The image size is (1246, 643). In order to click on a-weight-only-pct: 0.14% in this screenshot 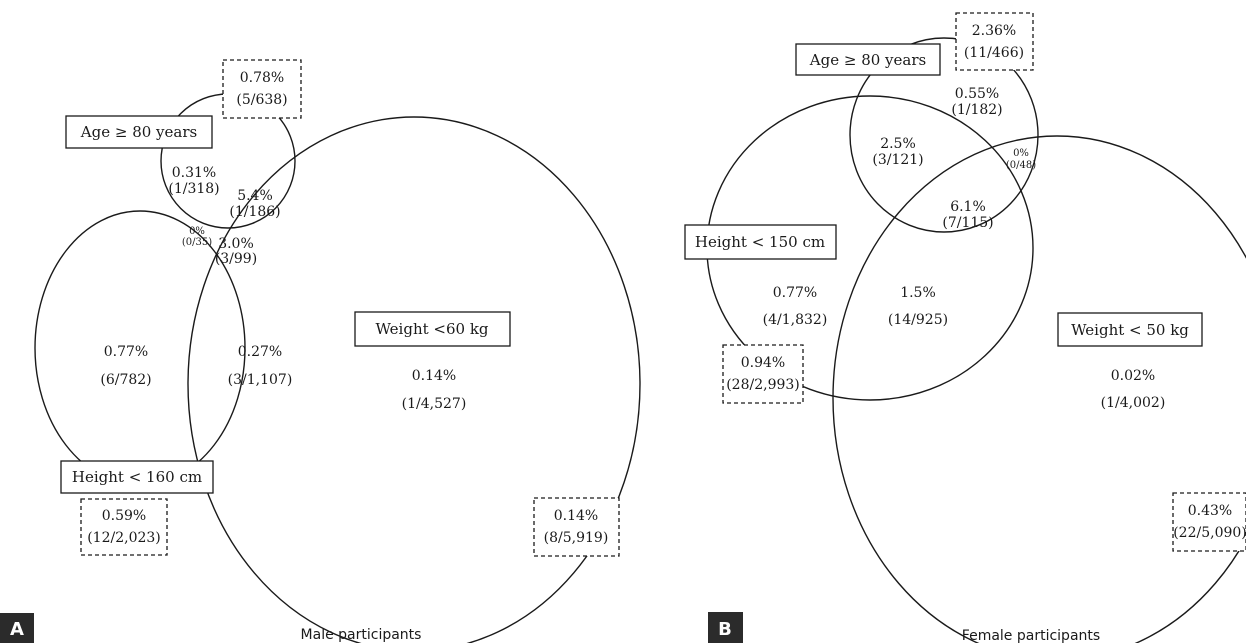, I will do `click(434, 376)`.